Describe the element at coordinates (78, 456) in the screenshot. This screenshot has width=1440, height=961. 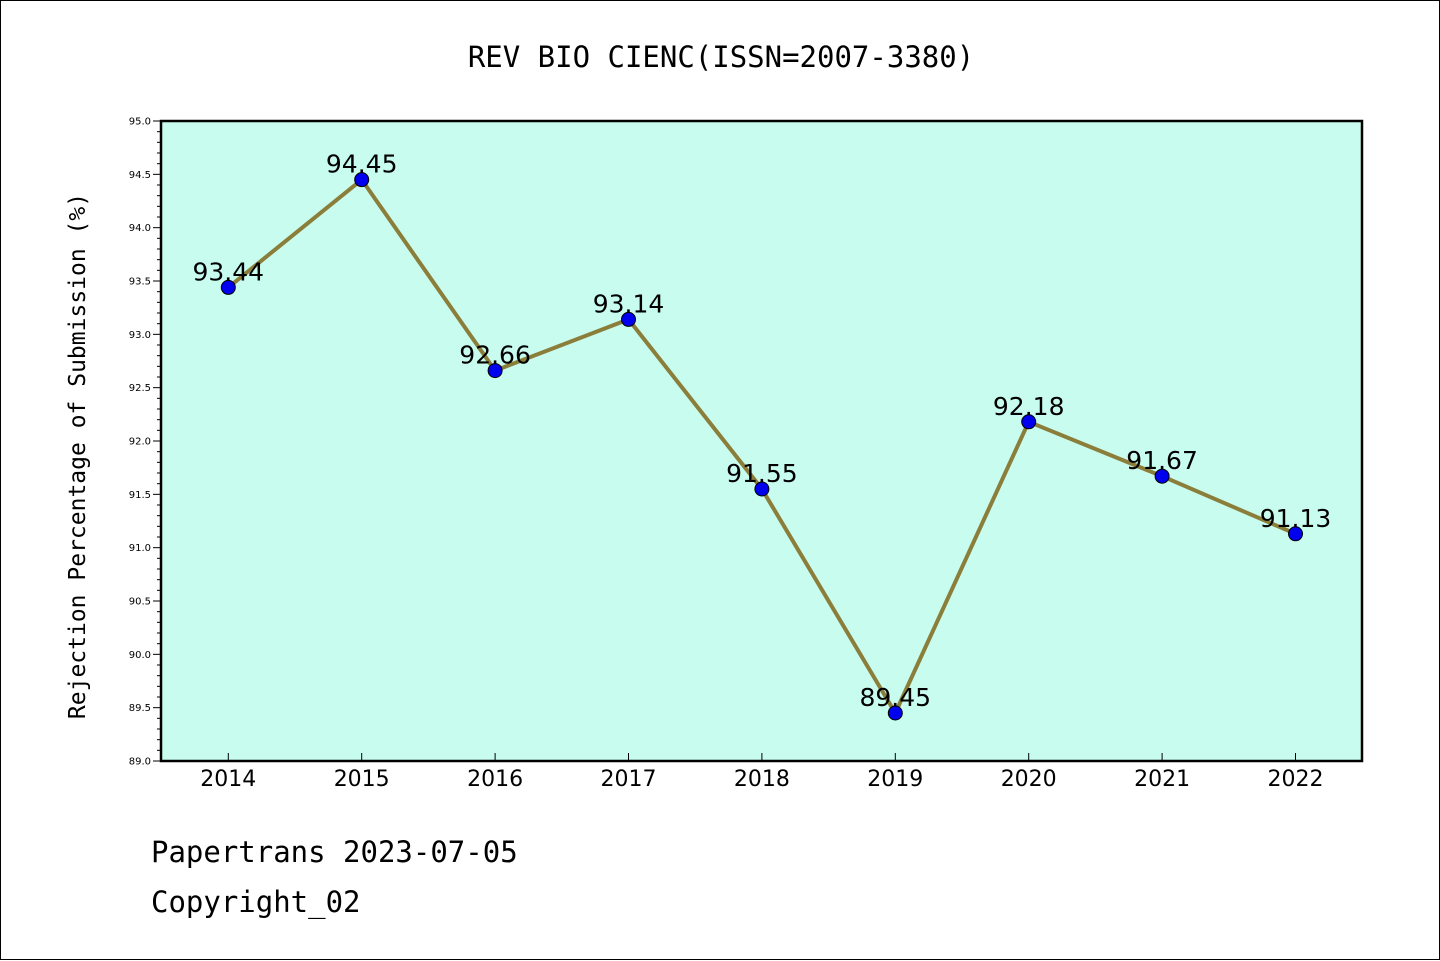
I see `y-axis-label: Rejection Percentage of Submission (%)` at that location.